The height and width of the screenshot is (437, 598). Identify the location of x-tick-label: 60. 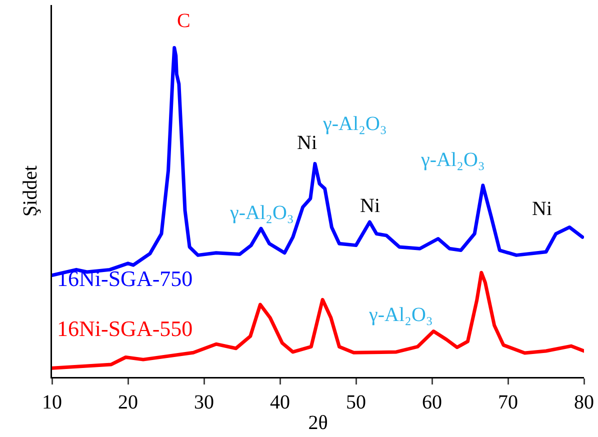
(432, 403).